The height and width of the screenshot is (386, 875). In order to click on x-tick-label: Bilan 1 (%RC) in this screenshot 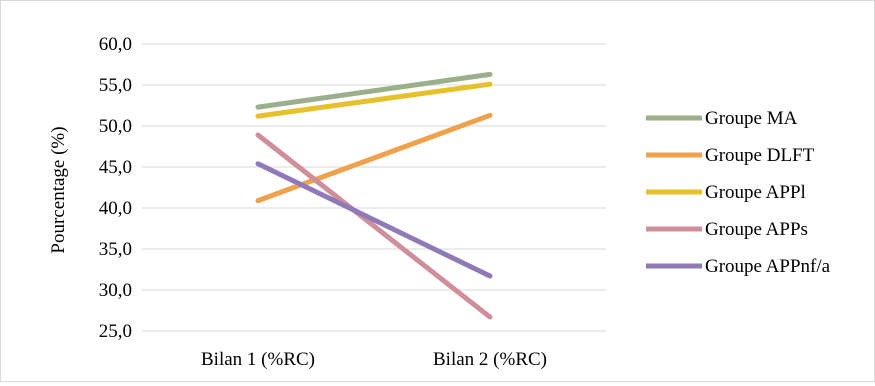, I will do `click(258, 359)`.